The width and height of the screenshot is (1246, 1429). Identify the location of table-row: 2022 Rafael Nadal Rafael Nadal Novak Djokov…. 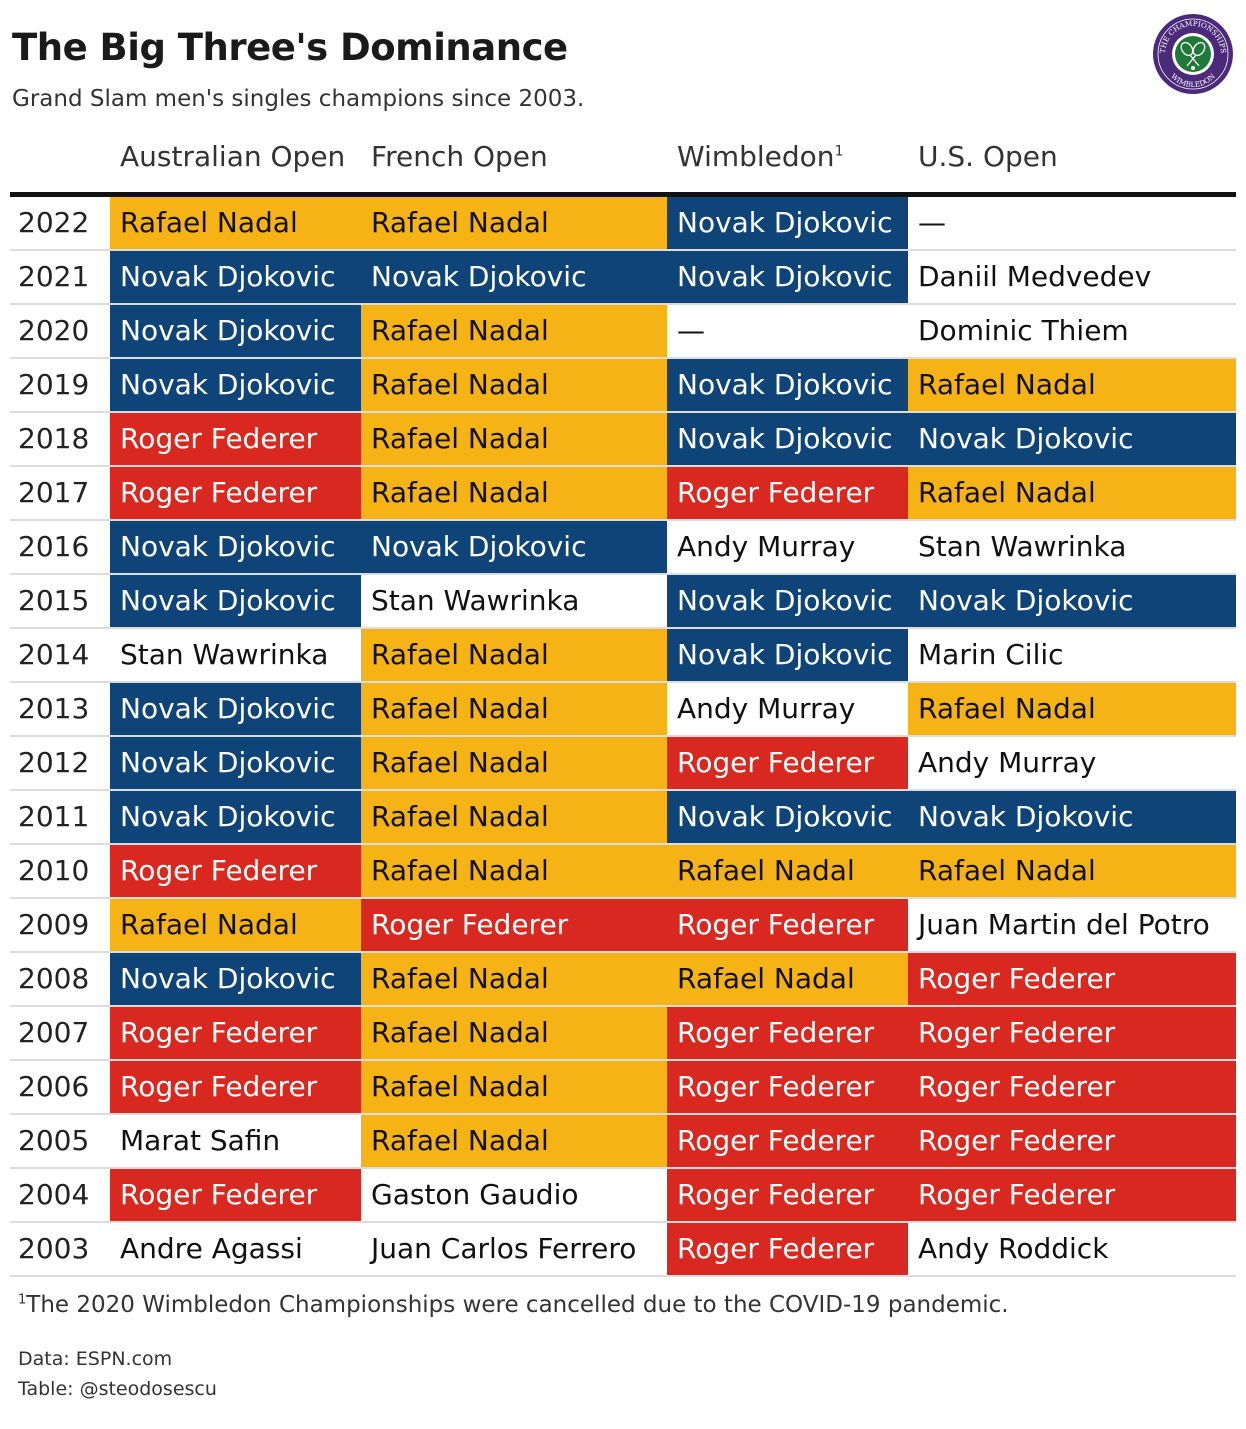
(623, 224).